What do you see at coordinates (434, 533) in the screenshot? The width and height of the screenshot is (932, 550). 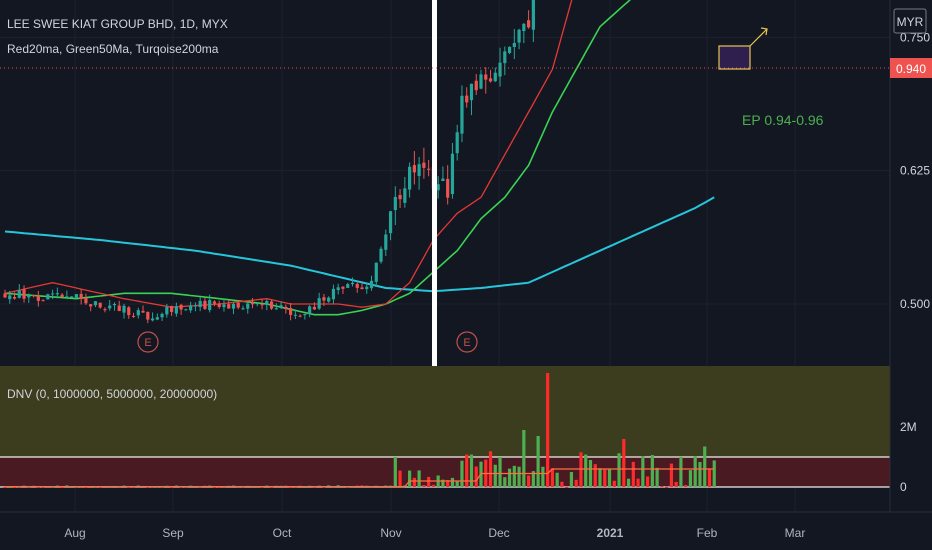 I see `time-axis-ticks: Aug Sep Oct Nov Dec 2021 Feb Mar` at bounding box center [434, 533].